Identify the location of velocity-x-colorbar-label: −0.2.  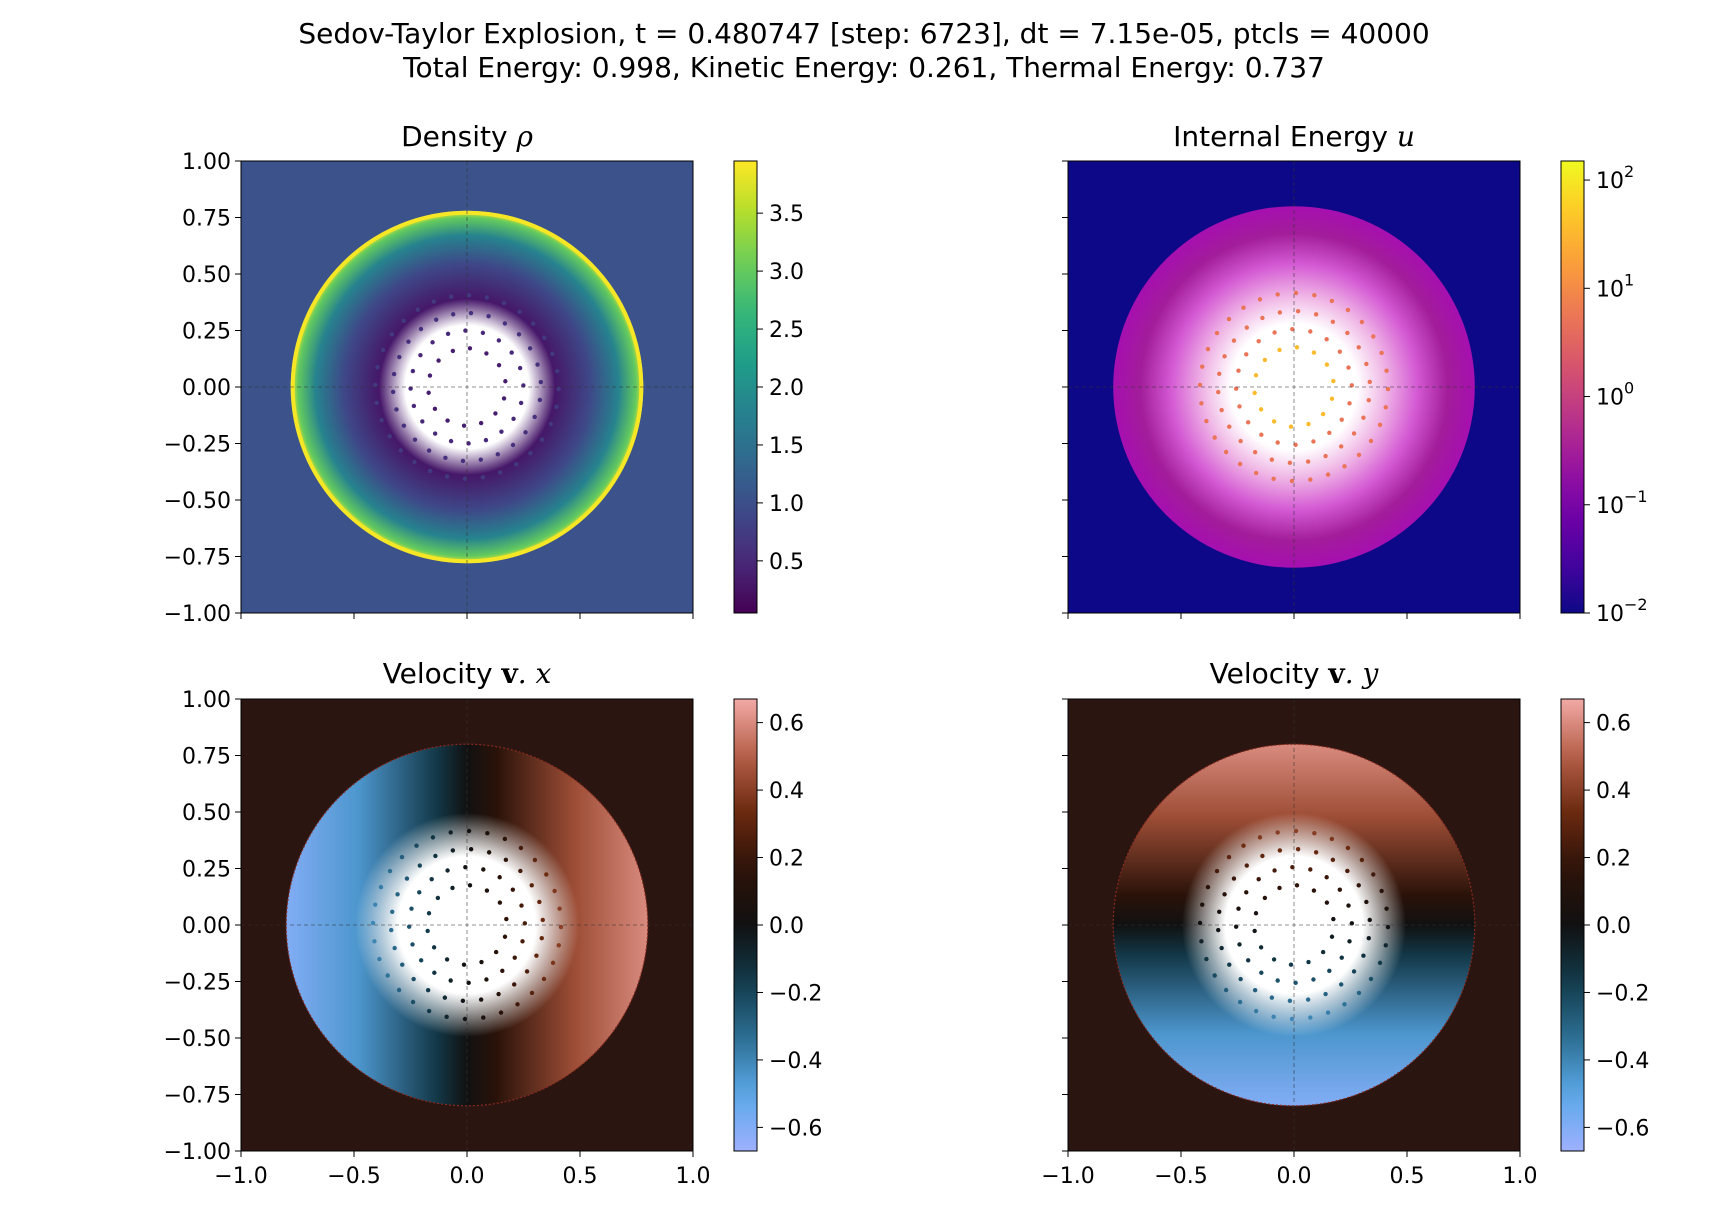
(795, 993).